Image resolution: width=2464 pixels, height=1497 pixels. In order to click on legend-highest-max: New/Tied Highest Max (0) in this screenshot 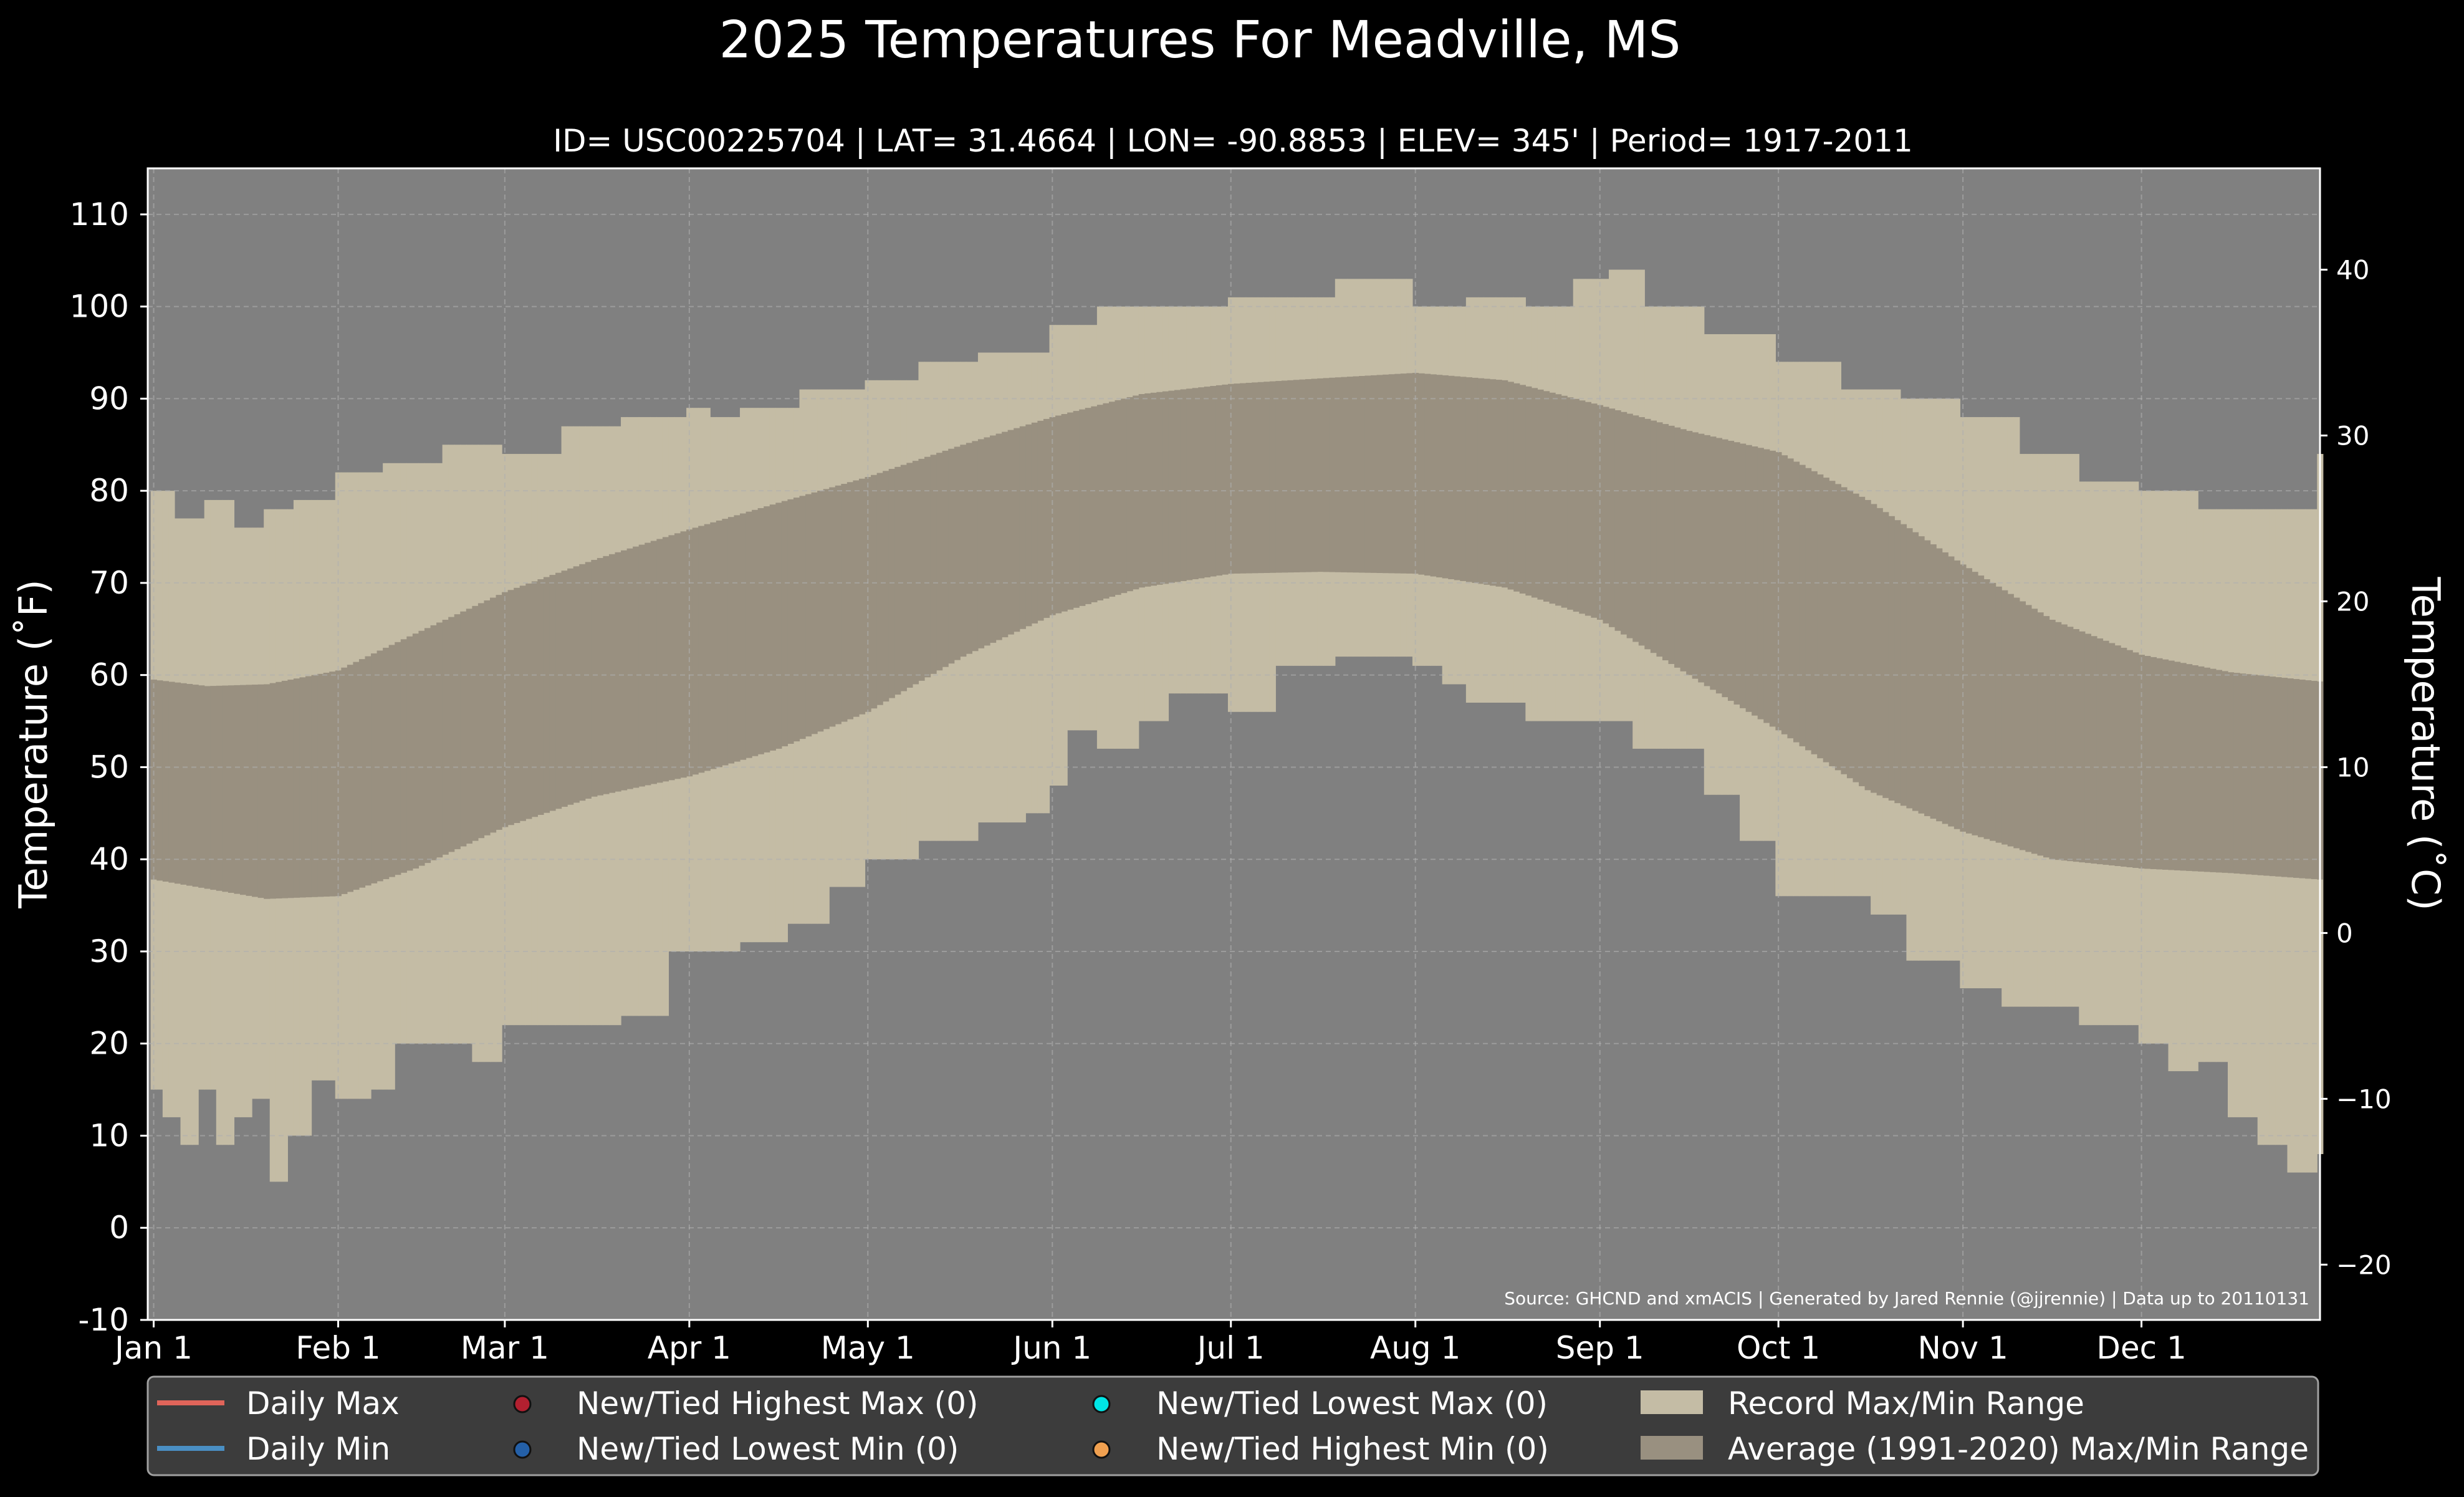, I will do `click(778, 1403)`.